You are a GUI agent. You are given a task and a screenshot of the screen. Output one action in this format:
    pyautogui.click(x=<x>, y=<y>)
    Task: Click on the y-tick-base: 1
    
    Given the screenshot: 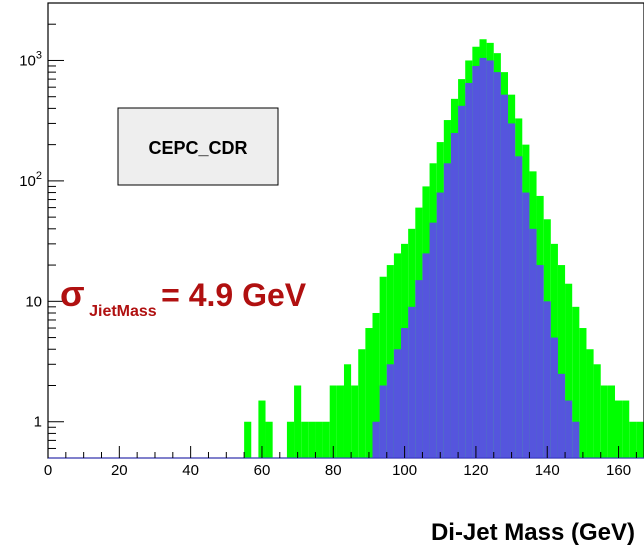 What is the action you would take?
    pyautogui.click(x=38, y=422)
    